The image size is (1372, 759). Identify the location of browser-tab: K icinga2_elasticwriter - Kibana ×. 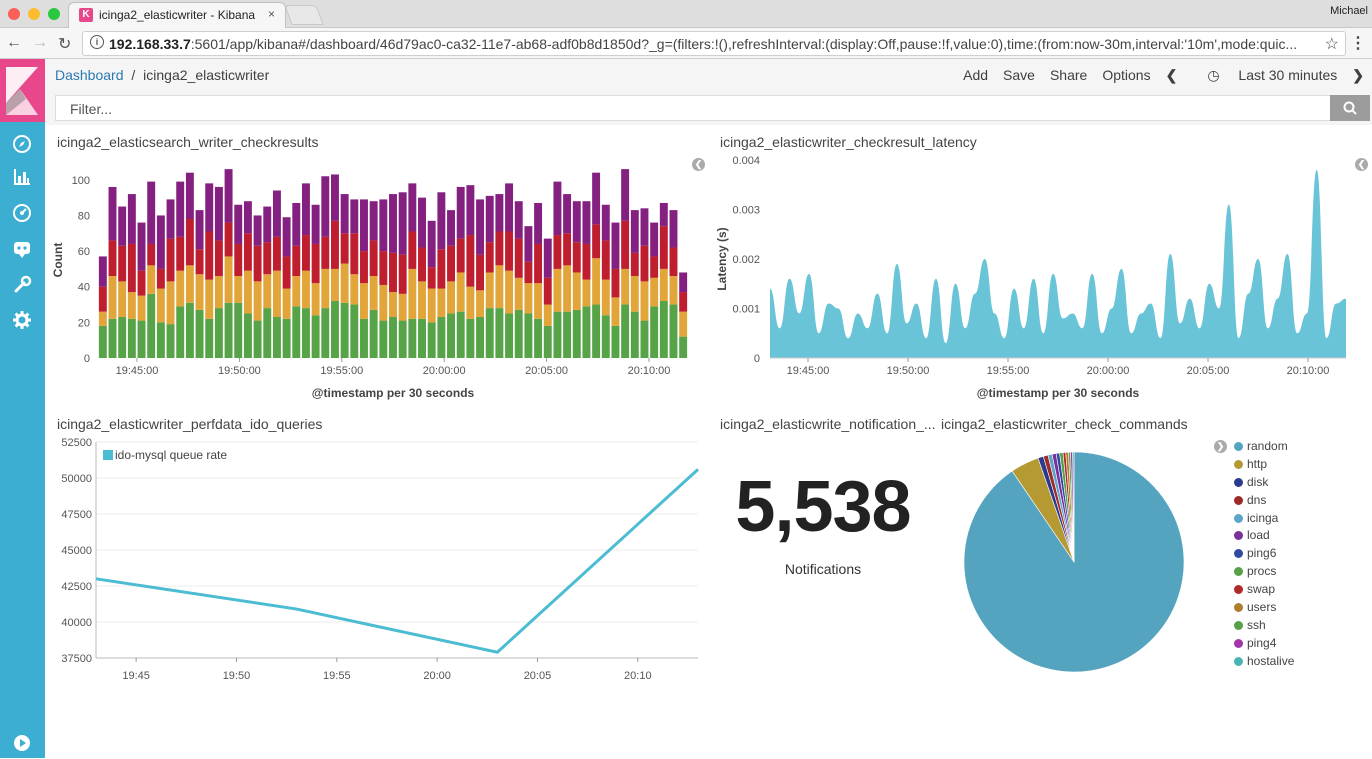
(177, 15).